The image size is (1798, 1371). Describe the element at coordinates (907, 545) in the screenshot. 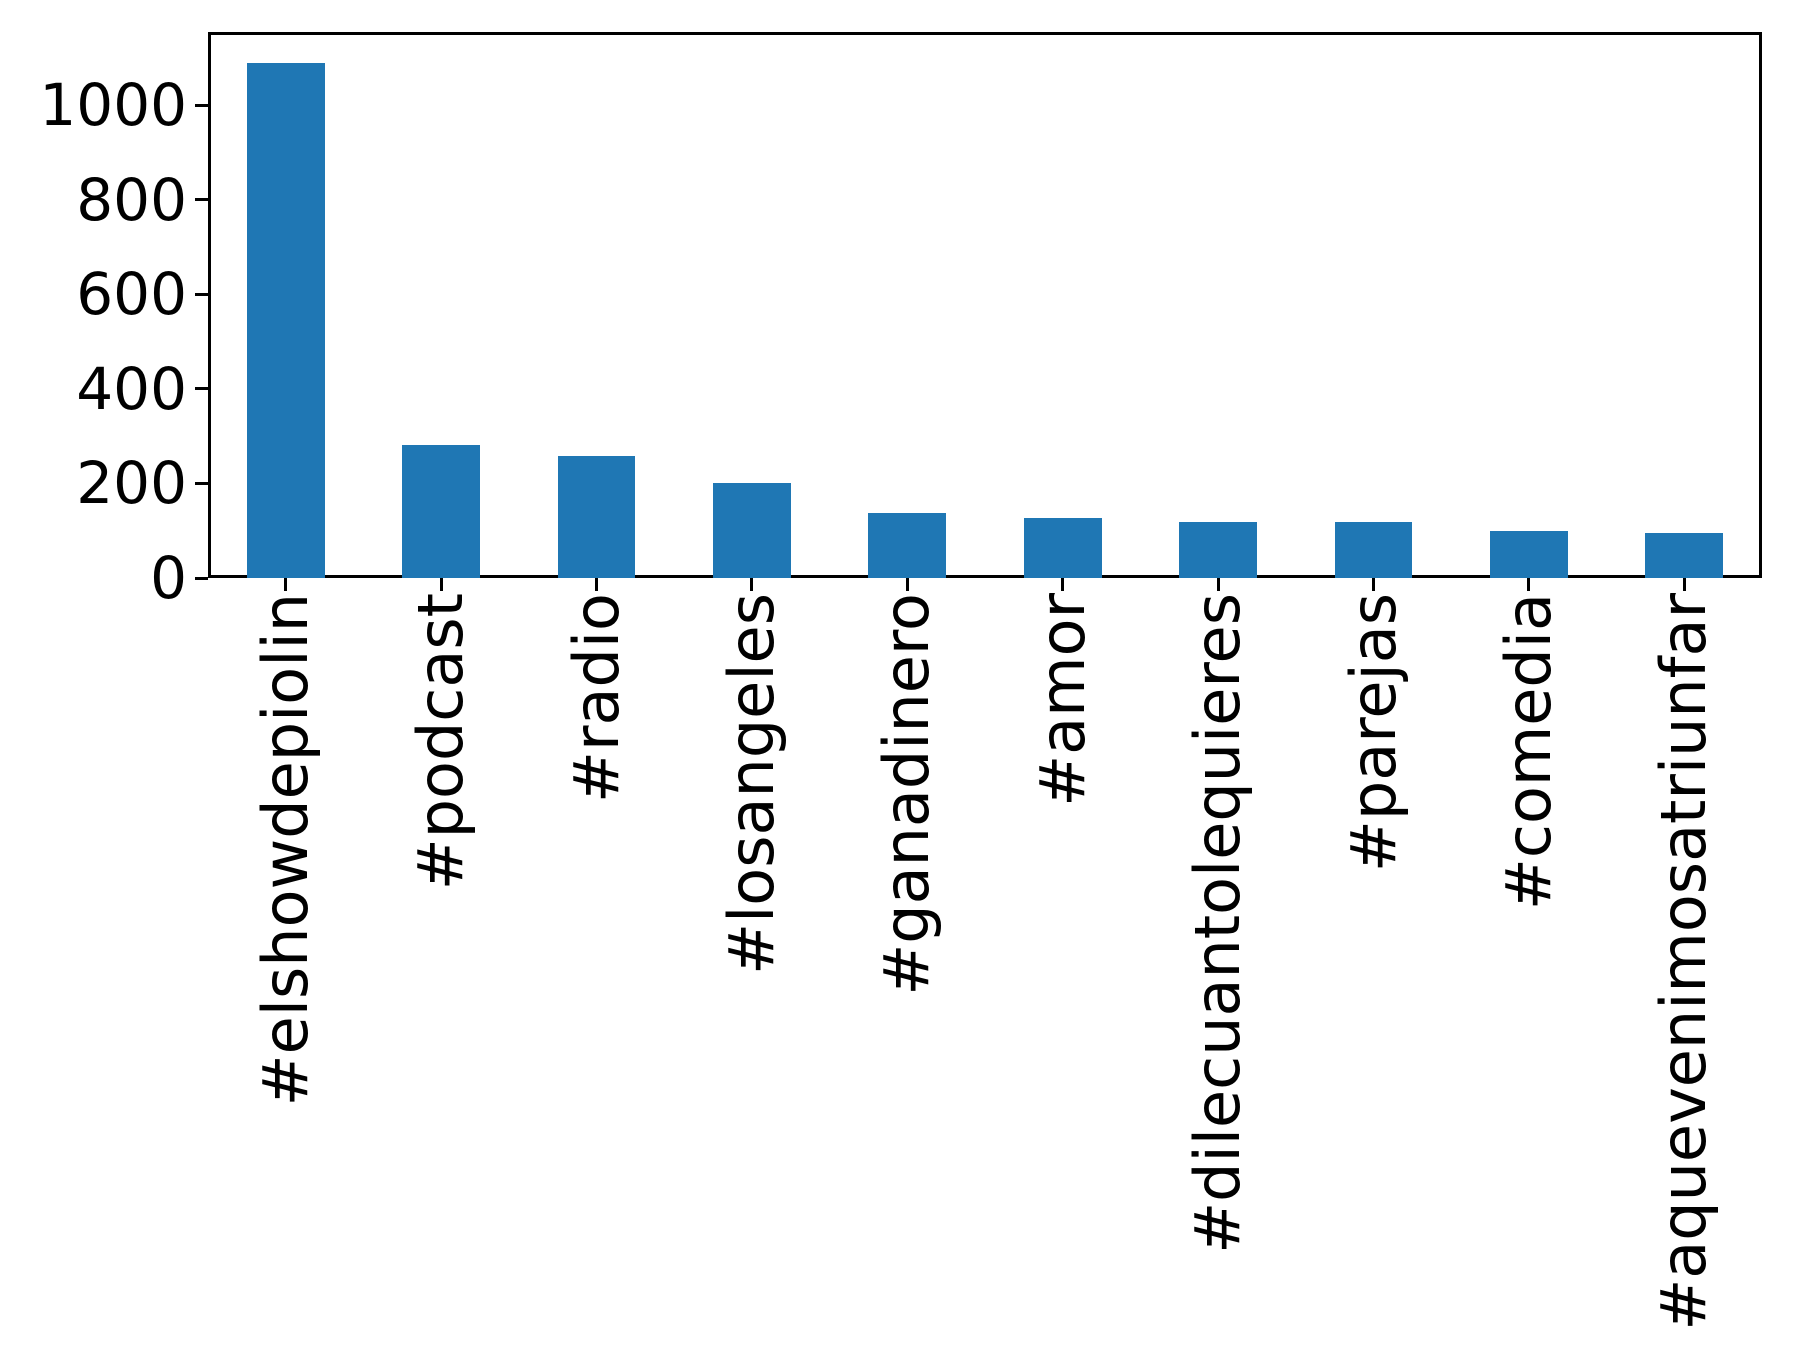

I see `bar-ganadinero` at that location.